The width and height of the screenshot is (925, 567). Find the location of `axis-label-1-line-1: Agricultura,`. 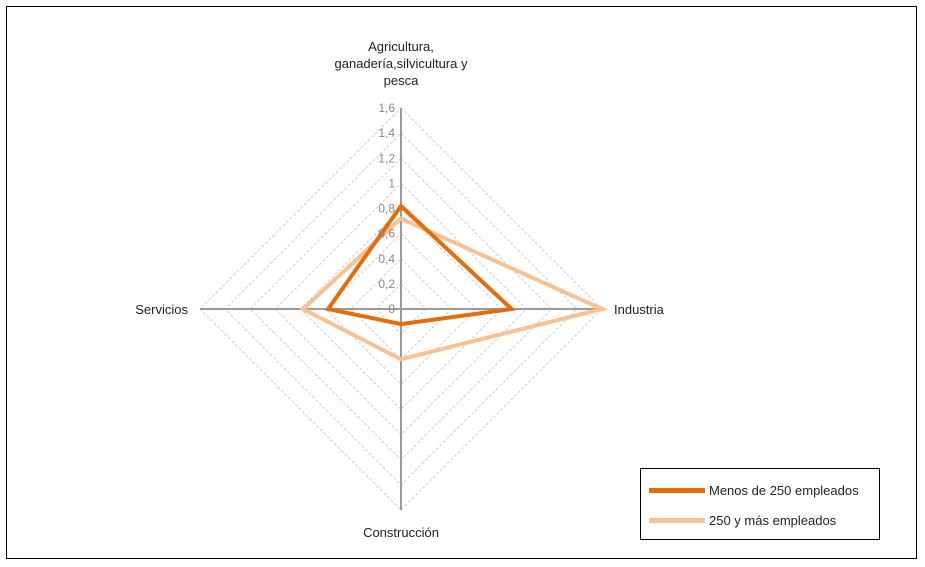

axis-label-1-line-1: Agricultura, is located at coordinates (401, 46).